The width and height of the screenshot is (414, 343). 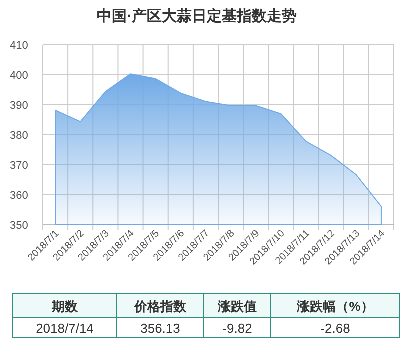 What do you see at coordinates (160, 328) in the screenshot?
I see `text: 356.13` at bounding box center [160, 328].